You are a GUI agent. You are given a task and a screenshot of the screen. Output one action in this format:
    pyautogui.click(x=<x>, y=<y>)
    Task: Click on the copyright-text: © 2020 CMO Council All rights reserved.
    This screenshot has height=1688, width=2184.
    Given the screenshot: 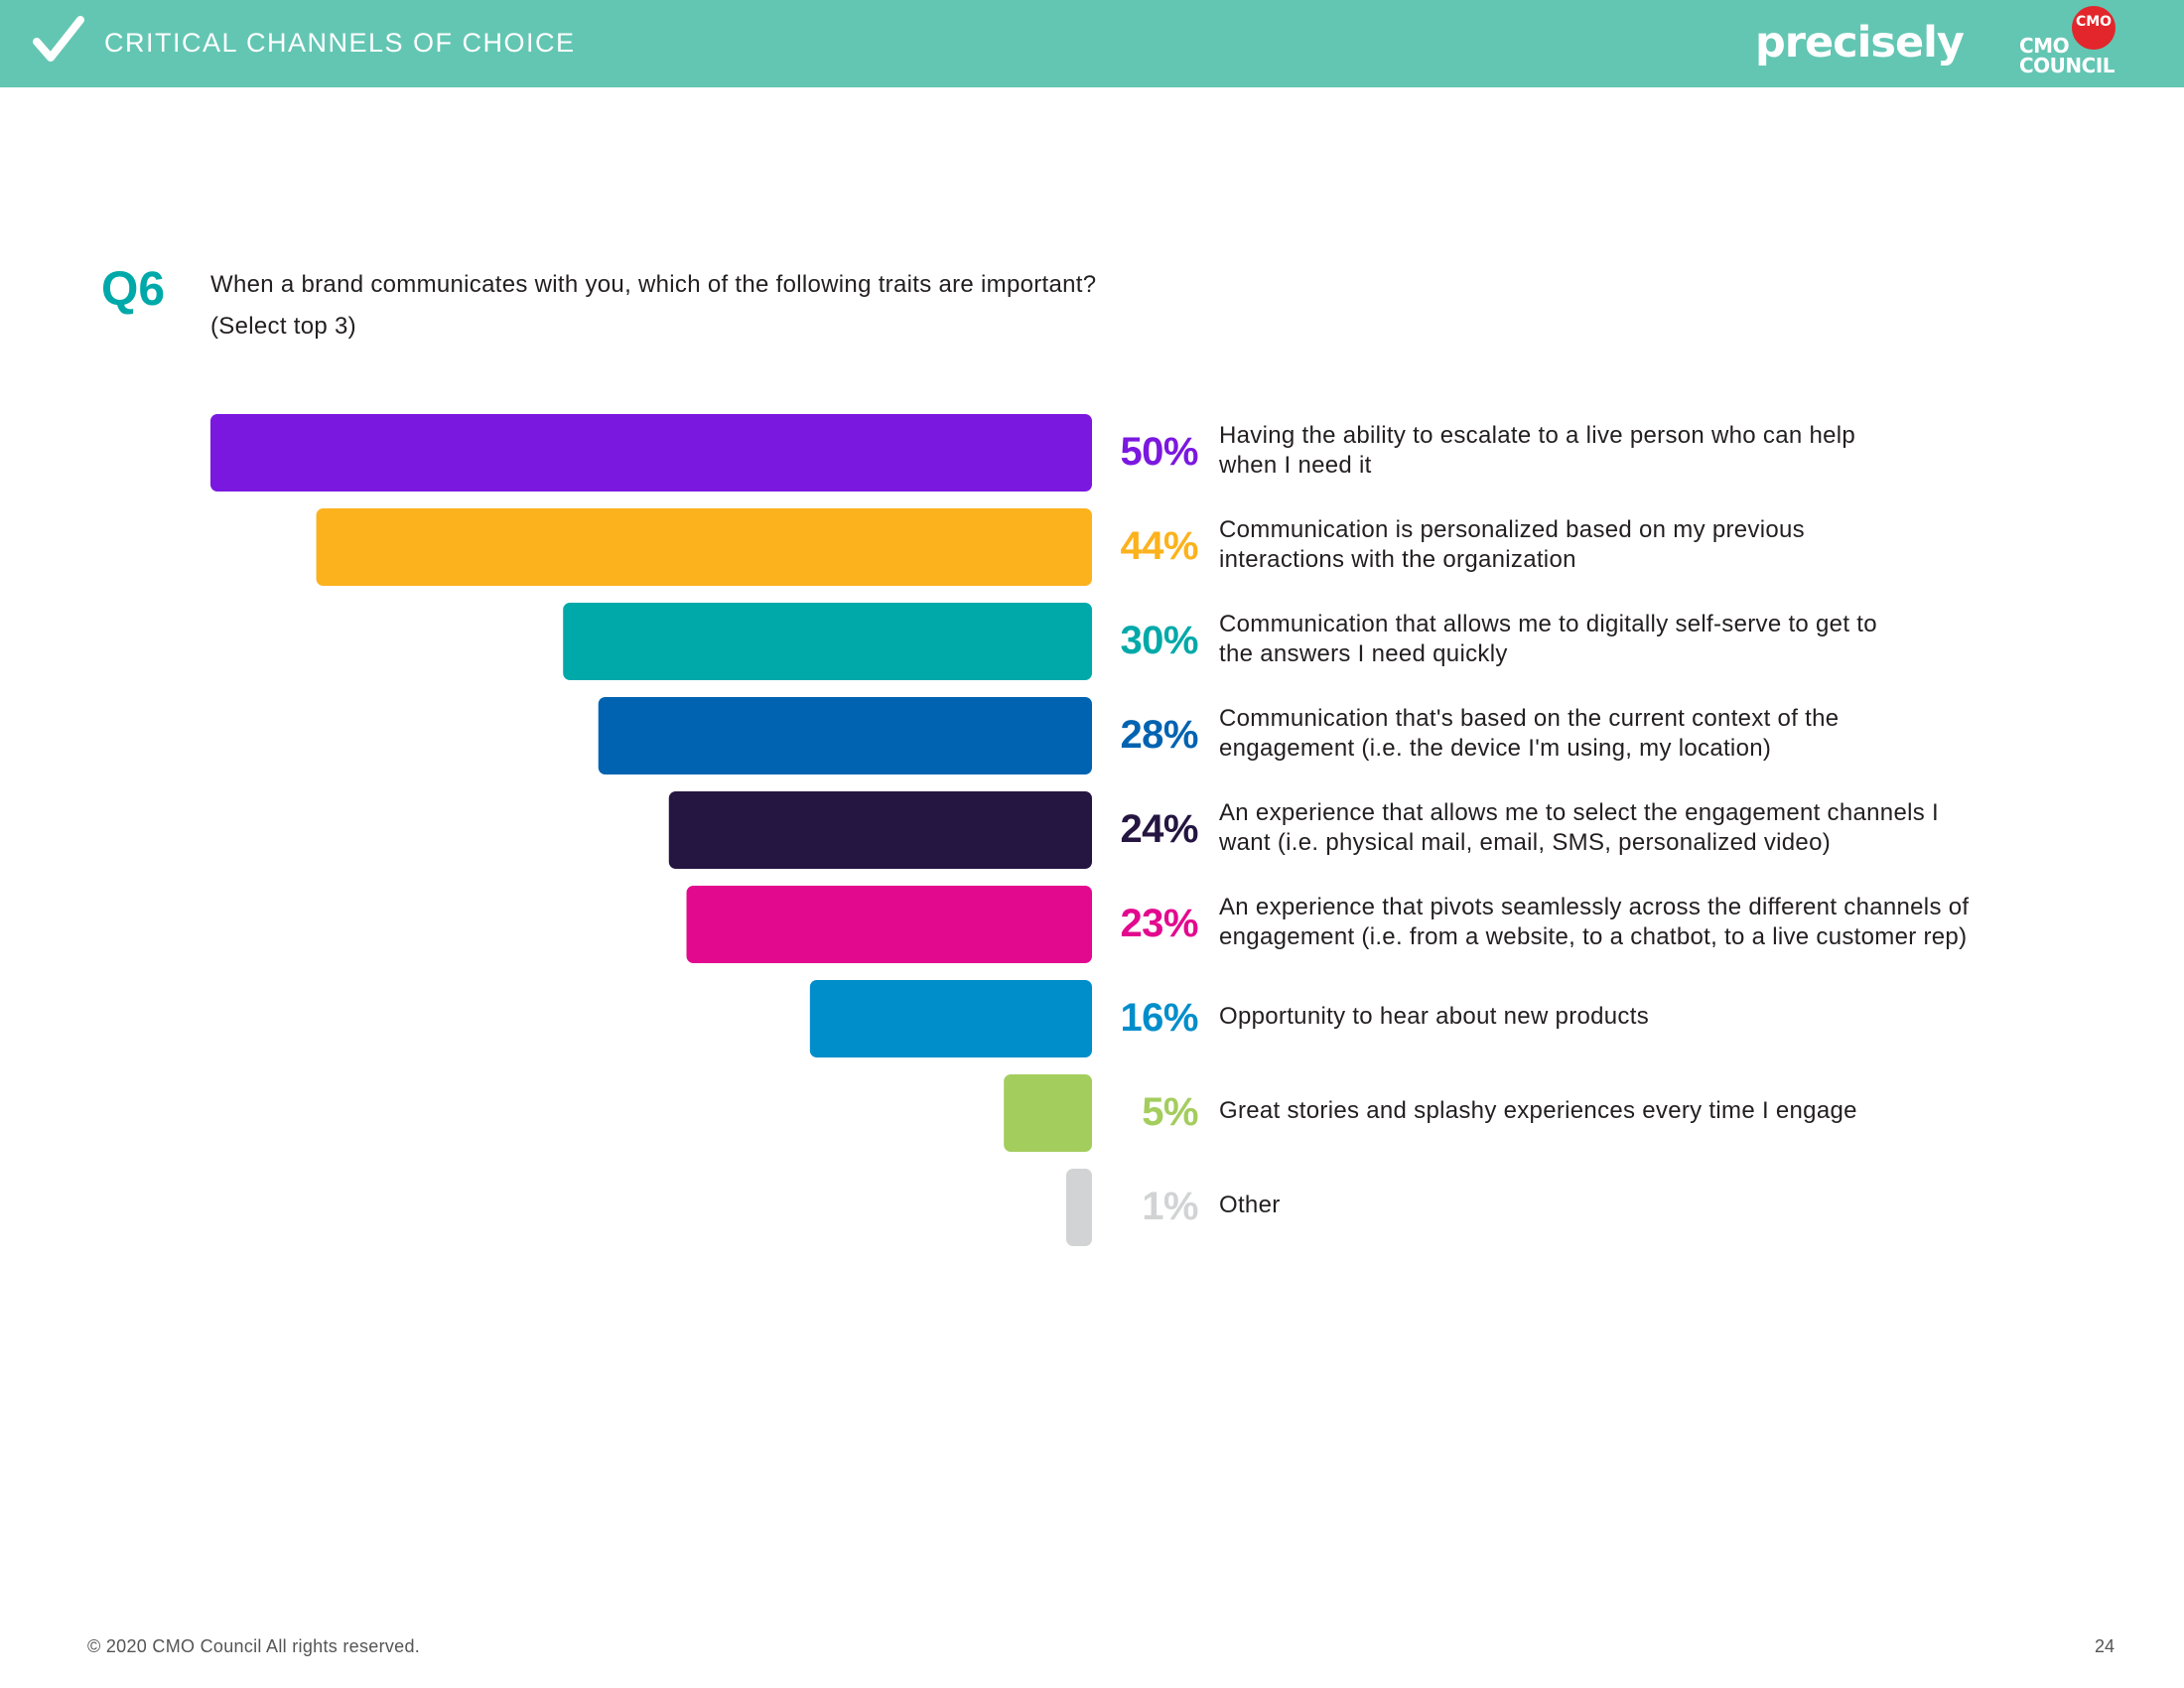 What is the action you would take?
    pyautogui.click(x=254, y=1646)
    